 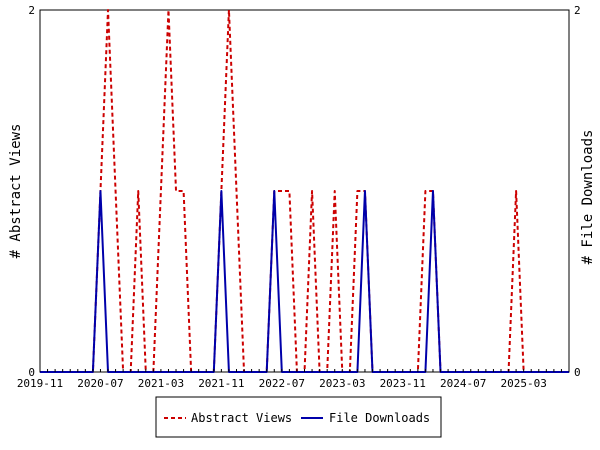 I want to click on x-tick-label: 2021-11, so click(x=221, y=383).